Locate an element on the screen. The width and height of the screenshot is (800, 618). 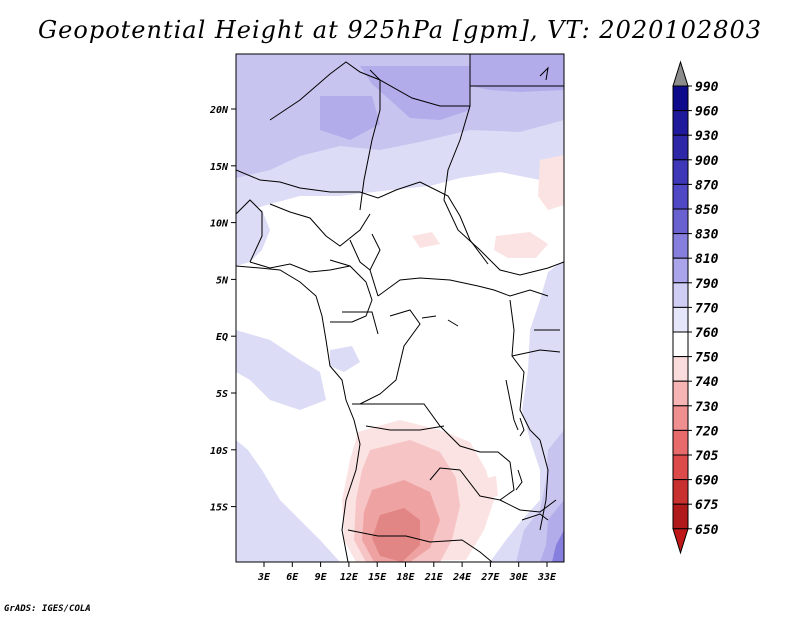
lon-label: 30E is located at coordinates (519, 577).